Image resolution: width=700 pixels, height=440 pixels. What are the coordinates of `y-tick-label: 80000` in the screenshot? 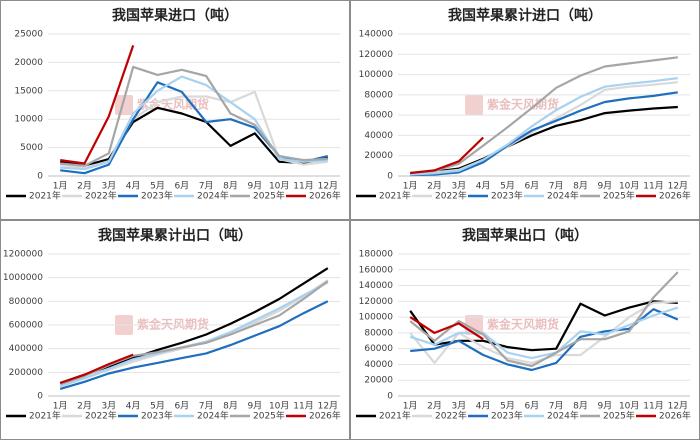 It's located at (378, 333).